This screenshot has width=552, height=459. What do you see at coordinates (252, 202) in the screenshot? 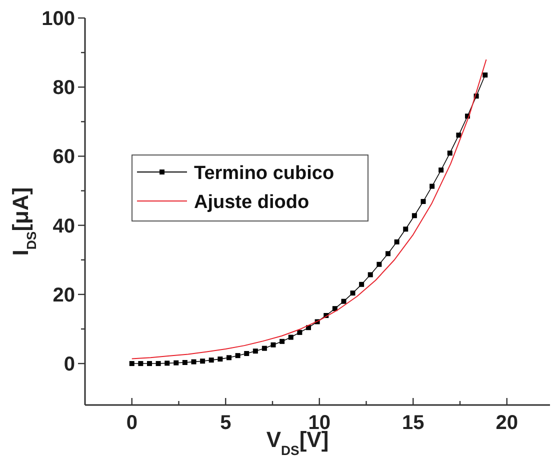
I see `legend-label: Ajuste diodo` at bounding box center [252, 202].